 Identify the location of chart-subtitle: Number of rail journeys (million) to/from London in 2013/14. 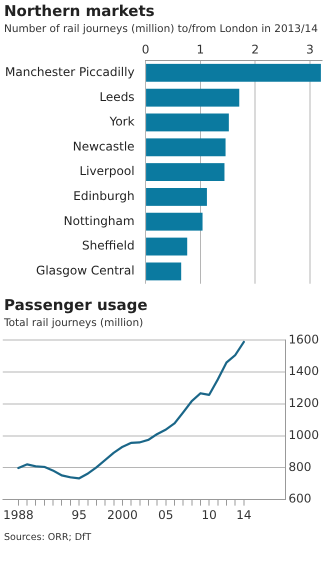
(161, 29).